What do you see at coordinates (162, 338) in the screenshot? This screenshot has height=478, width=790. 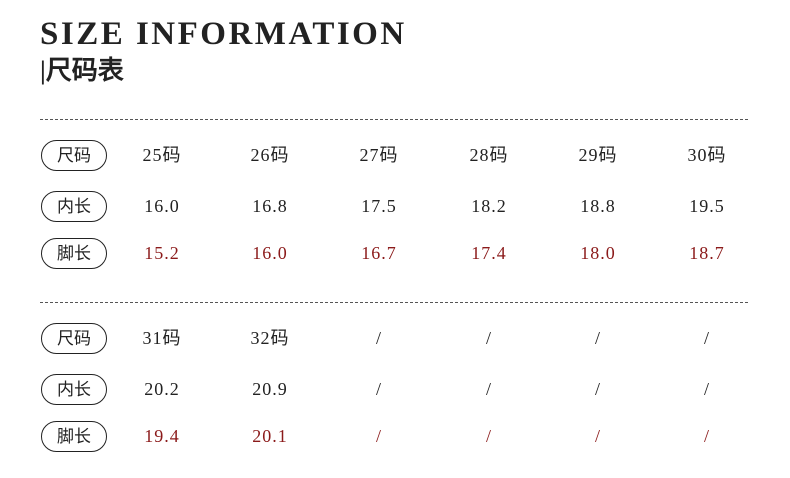 I see `cell: 31码` at bounding box center [162, 338].